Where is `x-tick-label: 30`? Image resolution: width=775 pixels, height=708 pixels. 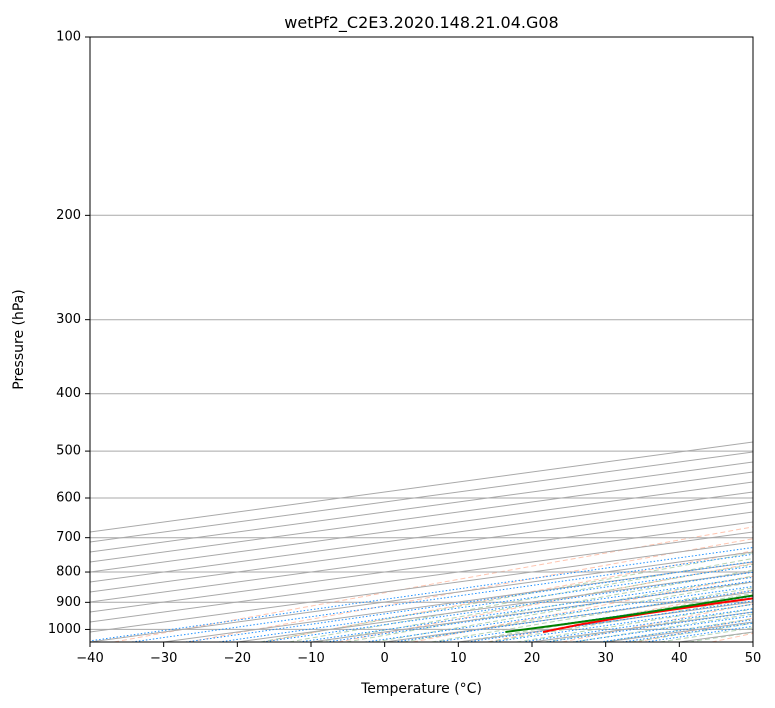 x-tick-label: 30 is located at coordinates (605, 658).